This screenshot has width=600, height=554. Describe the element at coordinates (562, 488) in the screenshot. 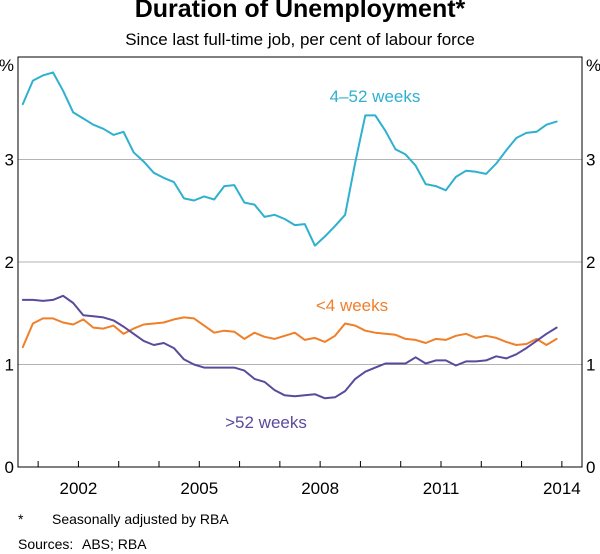

I see `x-tick-label: 2014` at that location.